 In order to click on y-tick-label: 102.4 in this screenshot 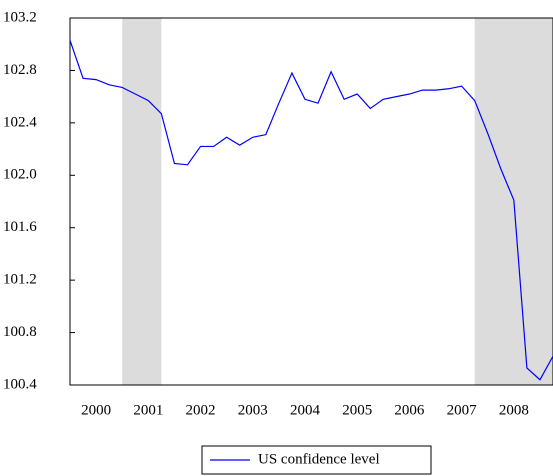, I will do `click(20, 122)`.